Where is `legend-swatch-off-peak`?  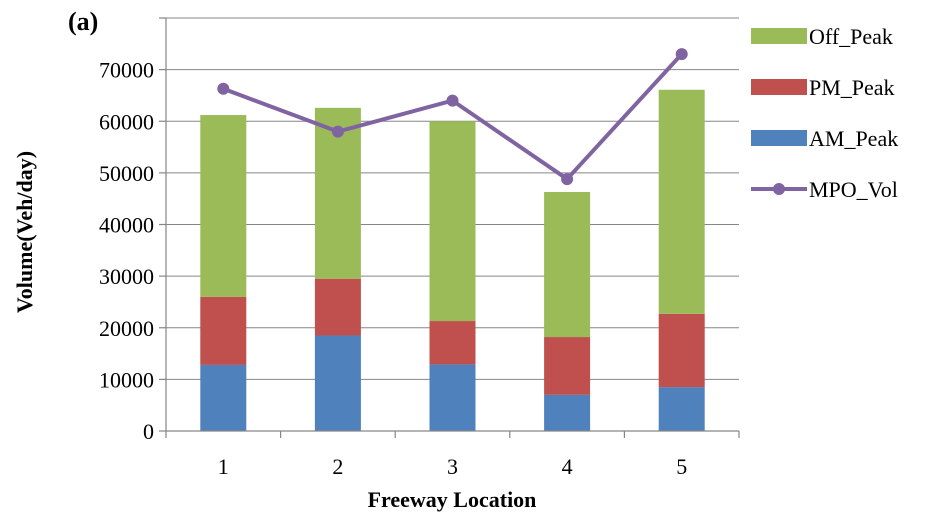
legend-swatch-off-peak is located at coordinates (779, 36).